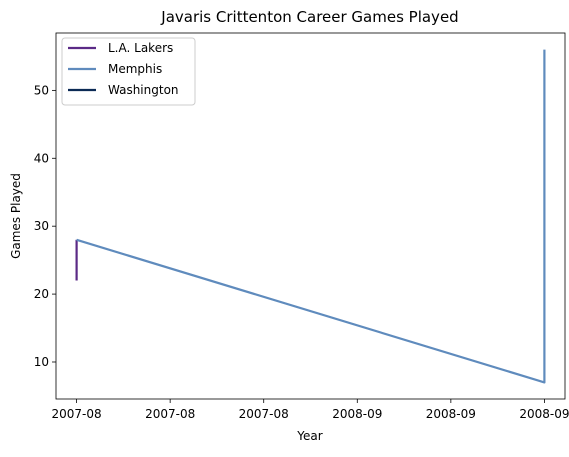 The image size is (569, 457). What do you see at coordinates (143, 90) in the screenshot?
I see `legend-label-2: Washington` at bounding box center [143, 90].